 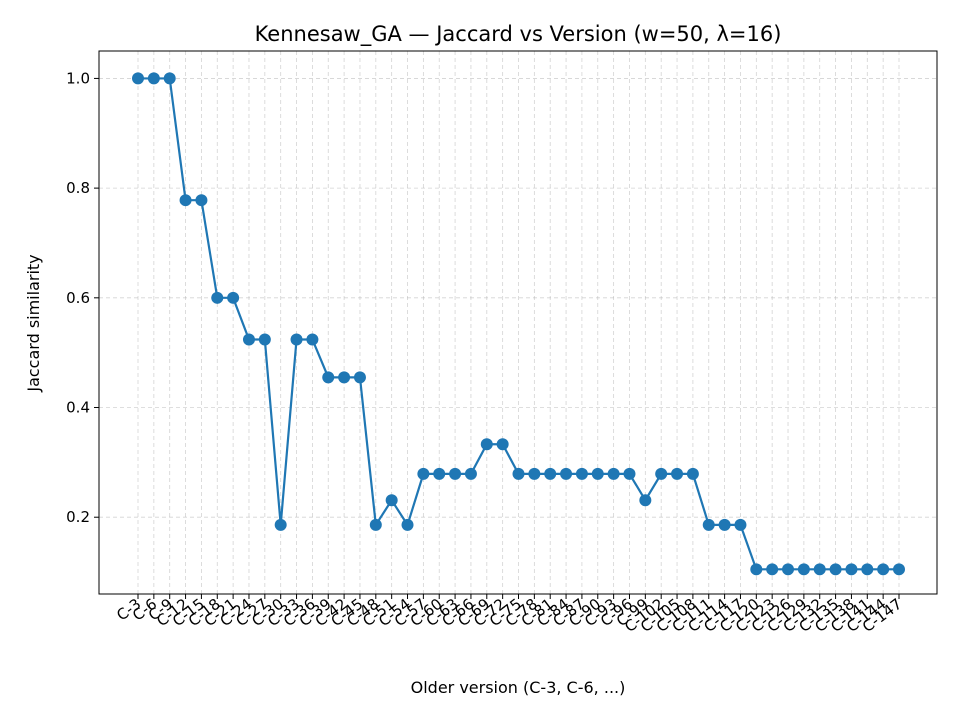 I want to click on x-axis-label: Older version (C-3, C-6, ...), so click(x=518, y=687).